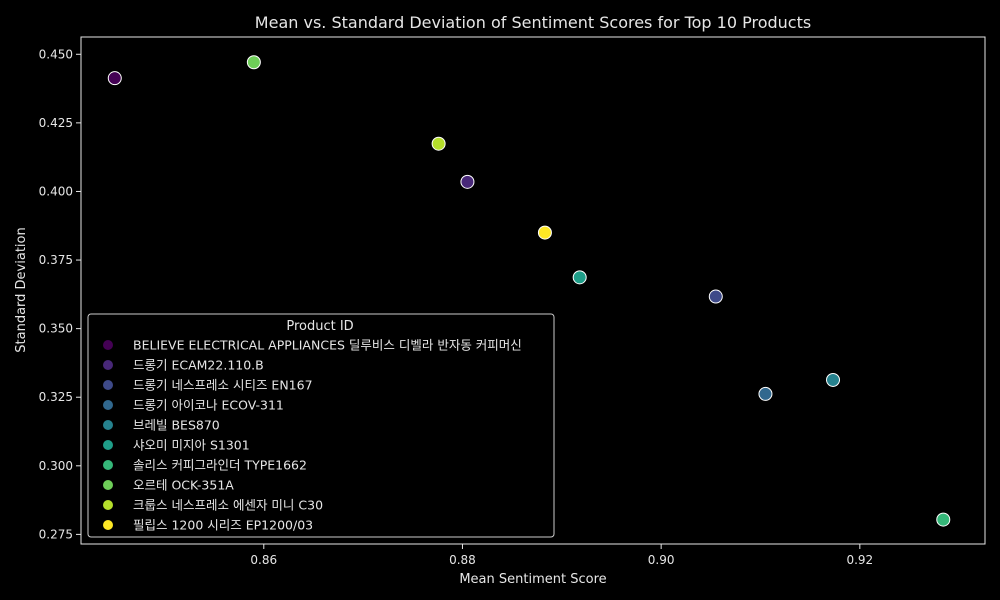 Image resolution: width=1000 pixels, height=600 pixels. I want to click on y-tick-label: 0.400, so click(56, 191).